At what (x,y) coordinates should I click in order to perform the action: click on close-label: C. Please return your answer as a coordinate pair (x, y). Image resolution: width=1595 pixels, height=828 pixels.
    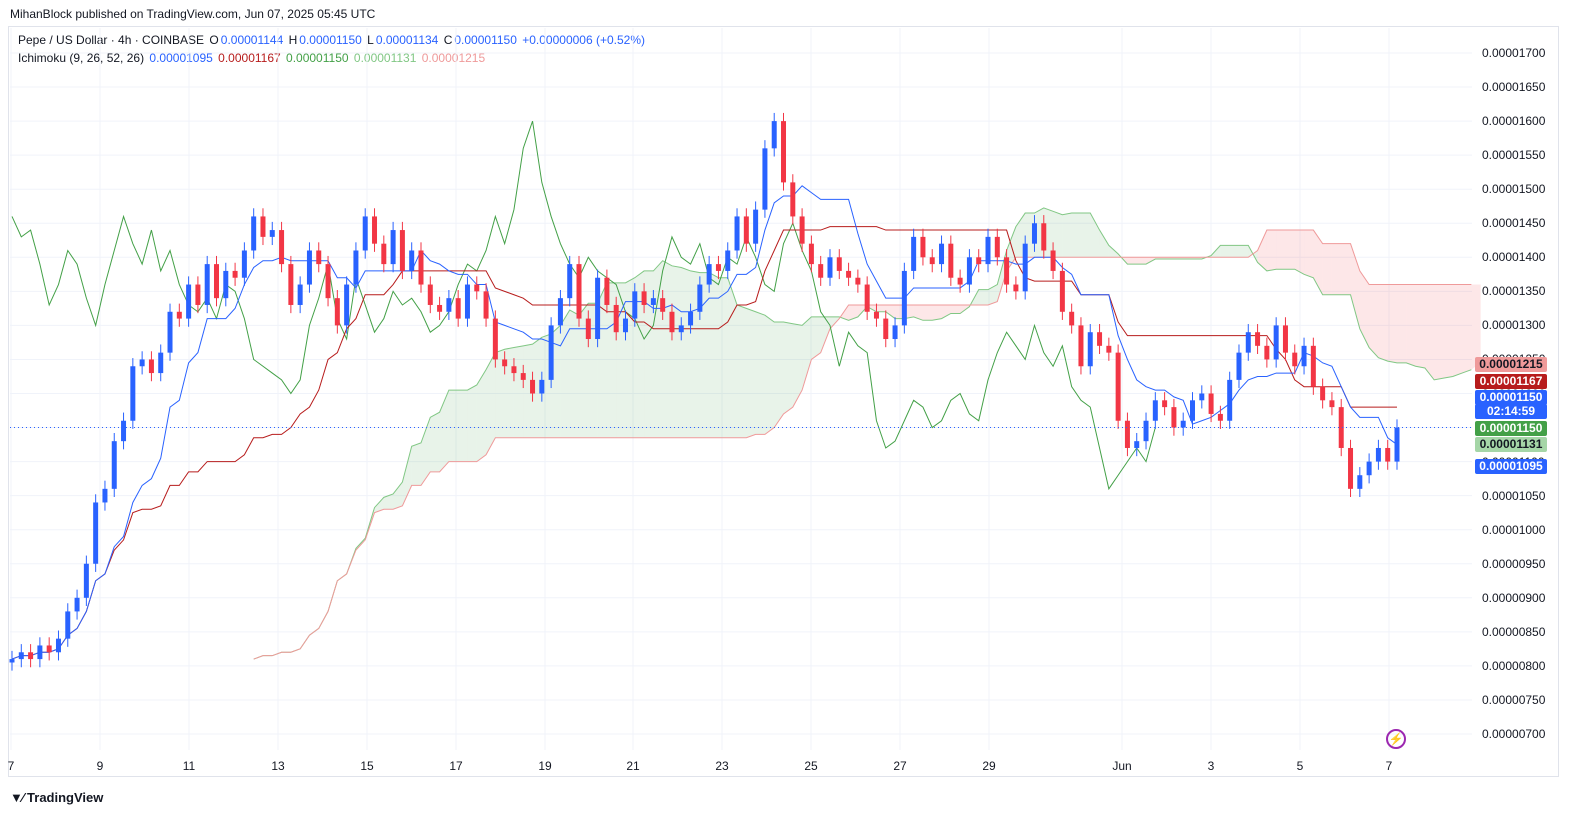
    Looking at the image, I should click on (448, 40).